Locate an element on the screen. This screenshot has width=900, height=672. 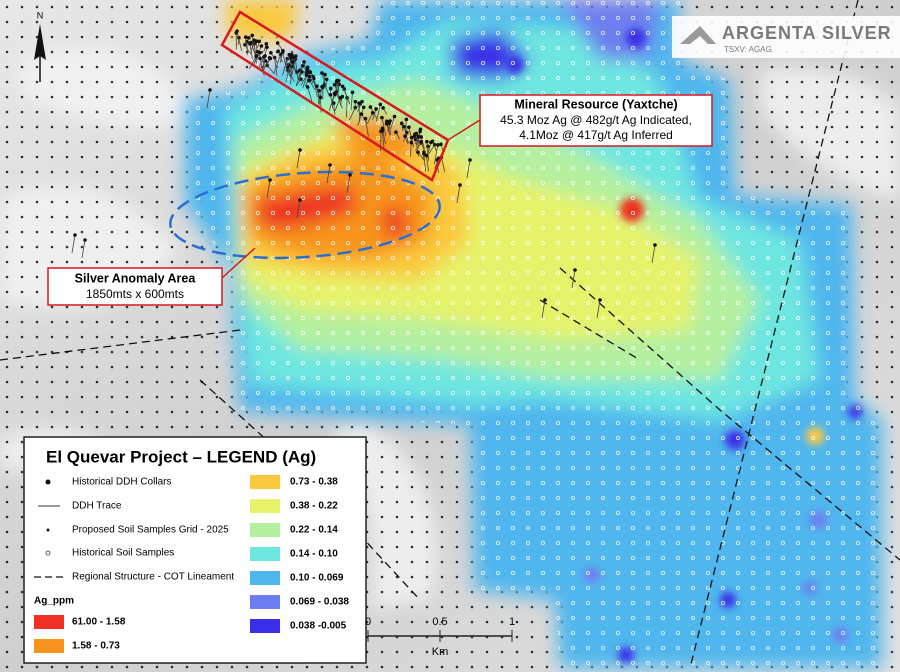
resource-outline is located at coordinates (335, 96).